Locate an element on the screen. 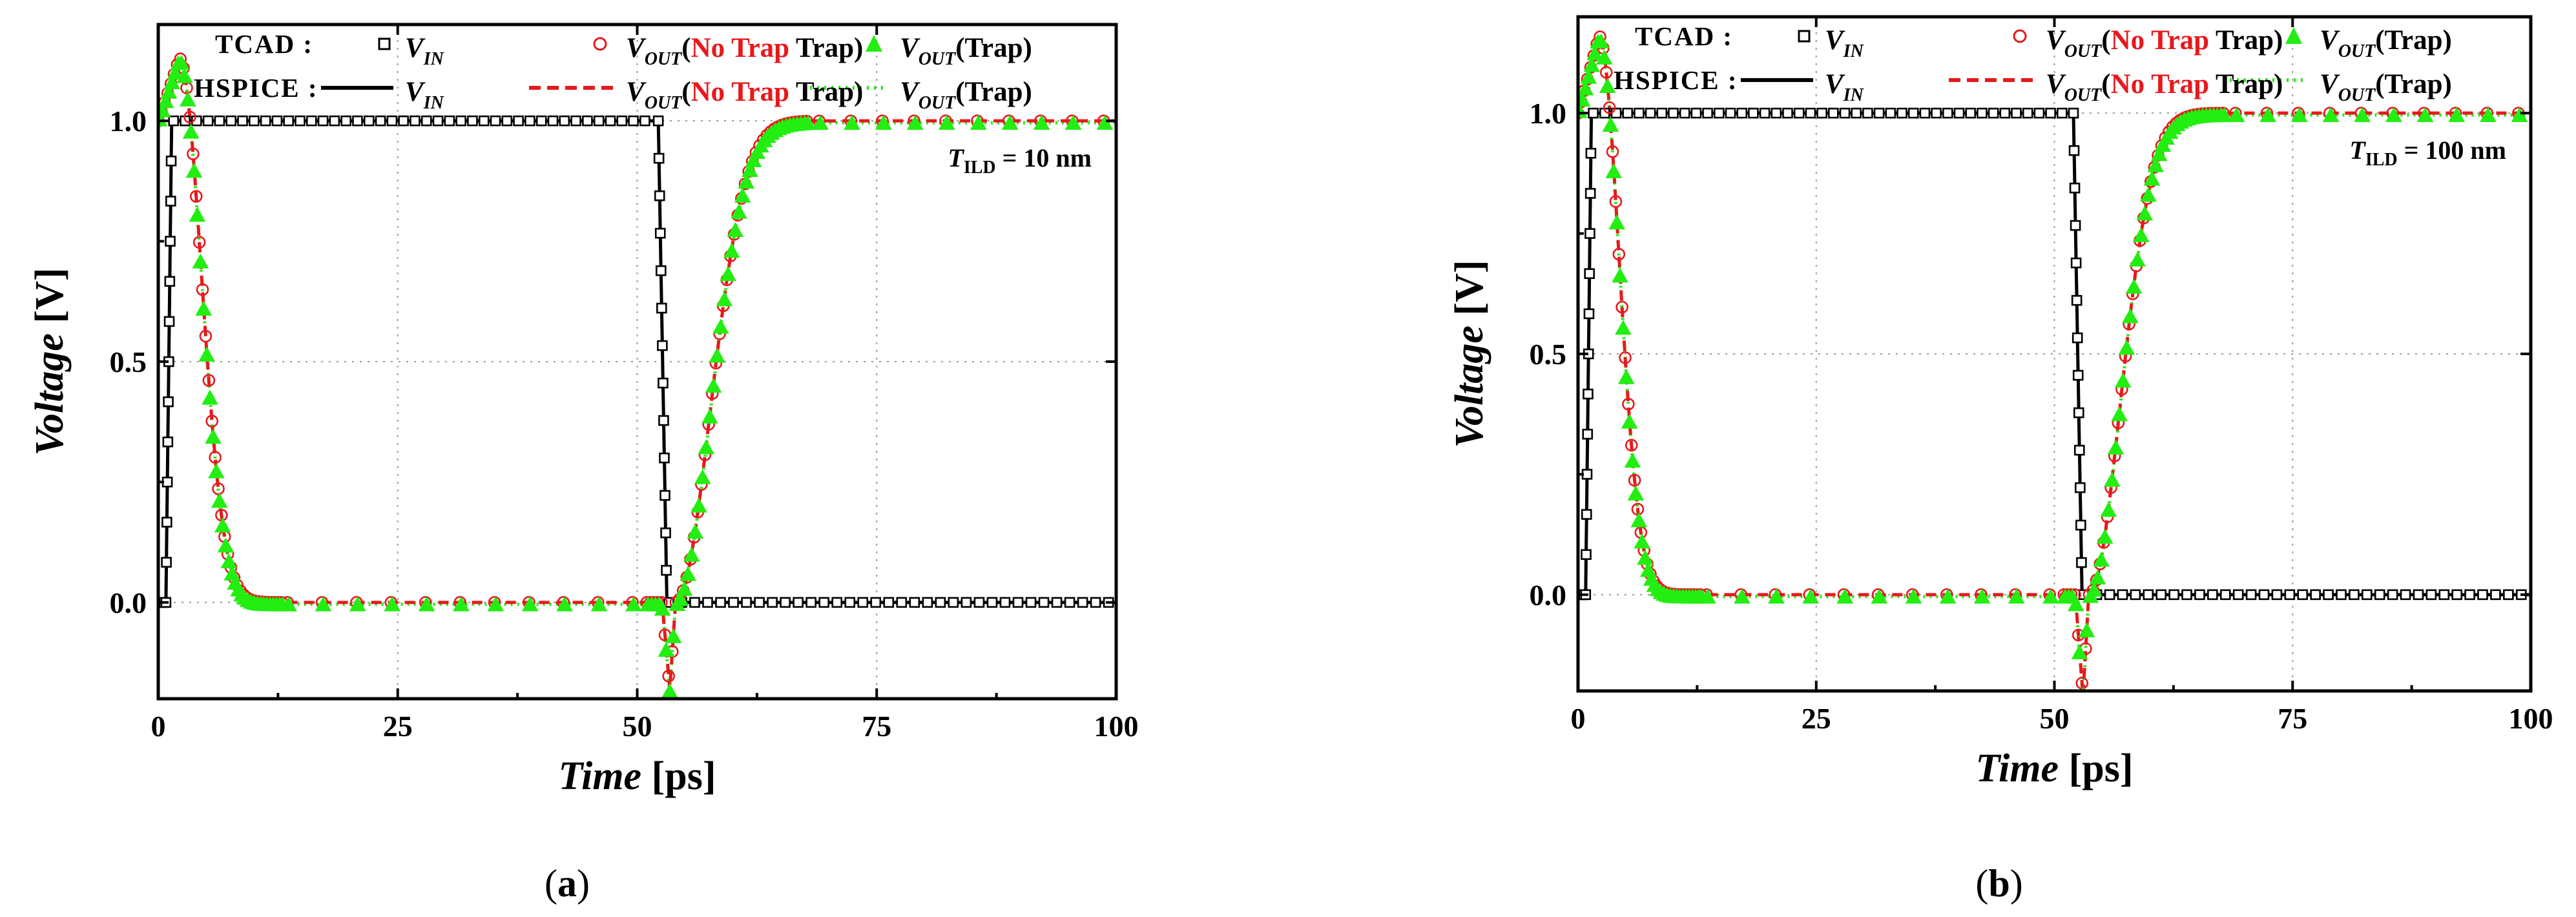  legend-tcad-vout-trap: VOUT(Trap) is located at coordinates (966, 51).